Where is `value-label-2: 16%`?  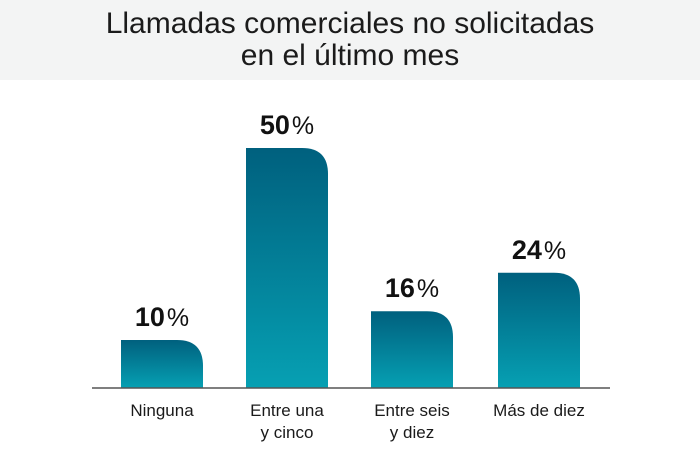 value-label-2: 16% is located at coordinates (412, 288).